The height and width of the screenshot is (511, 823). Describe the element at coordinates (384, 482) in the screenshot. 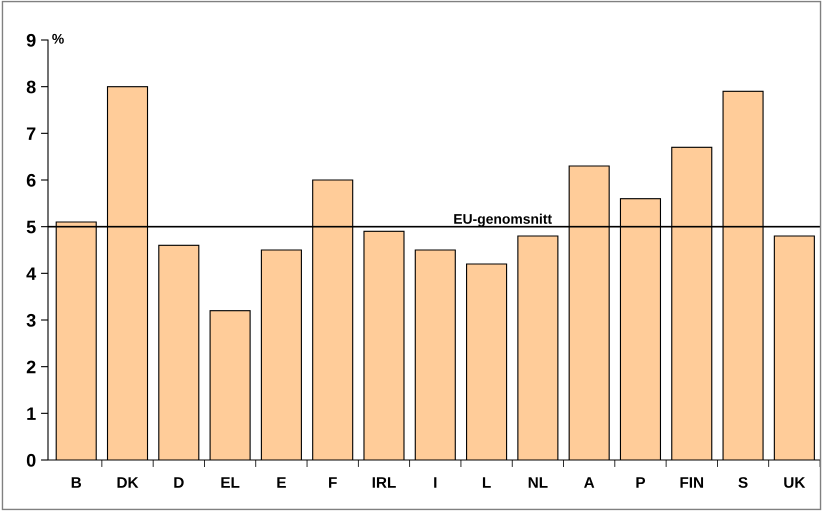

I see `x-tick-label: IRL` at that location.